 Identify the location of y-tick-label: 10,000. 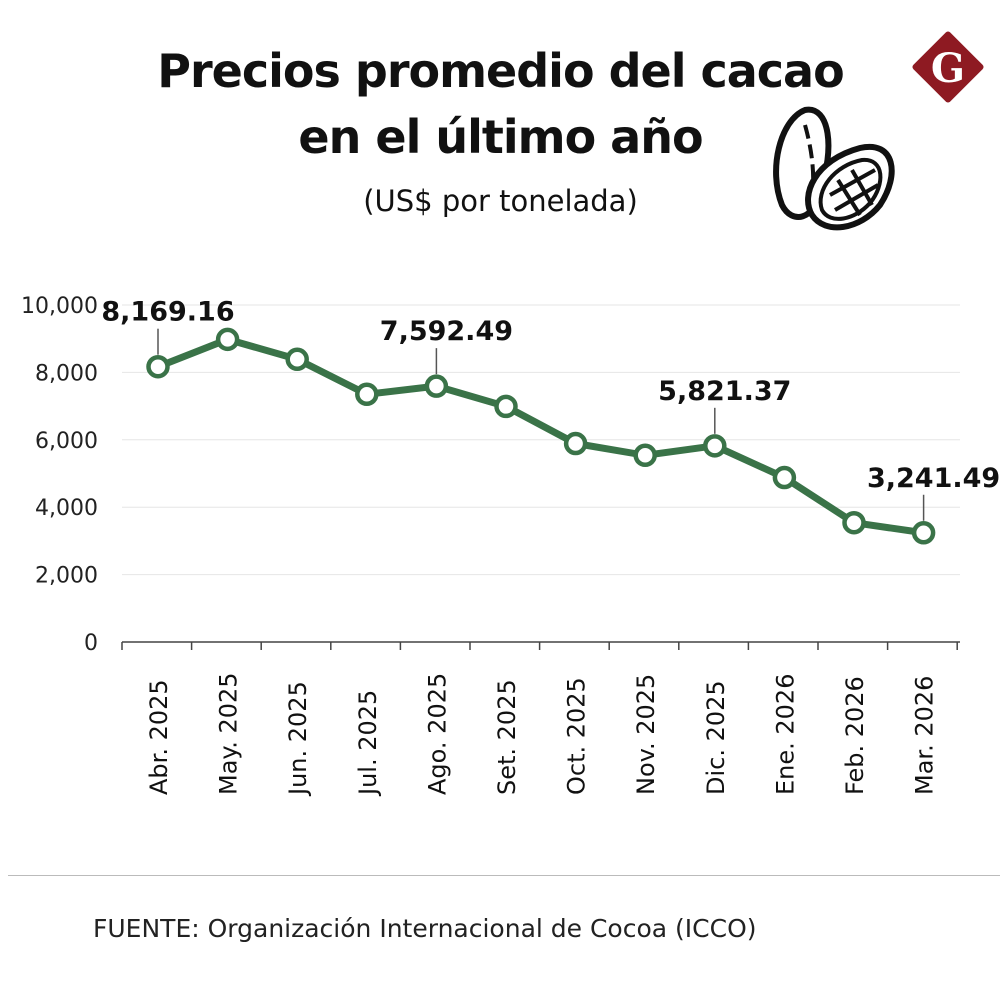
(59, 306).